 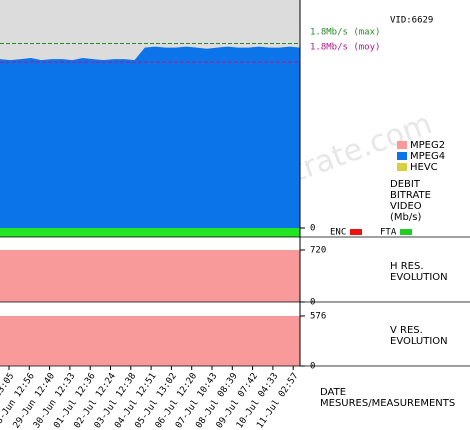 What do you see at coordinates (387, 403) in the screenshot?
I see `x-axis-label: MESURES/MEASUREMENTS` at bounding box center [387, 403].